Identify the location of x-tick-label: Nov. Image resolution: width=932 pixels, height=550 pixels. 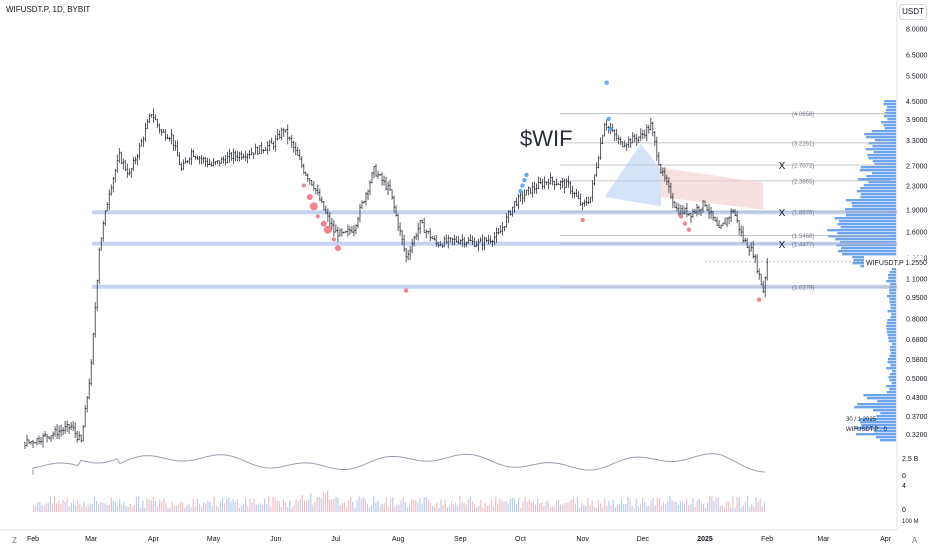
(582, 539).